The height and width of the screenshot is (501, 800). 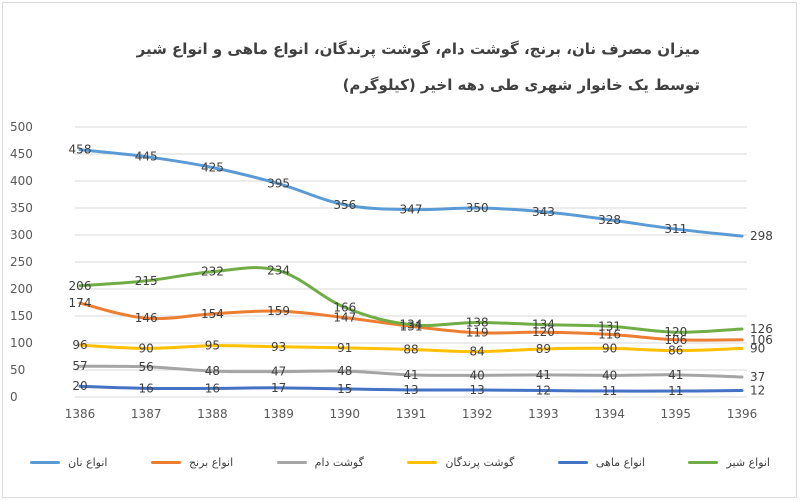 What do you see at coordinates (14, 397) in the screenshot?
I see `y-tick-label: 0` at bounding box center [14, 397].